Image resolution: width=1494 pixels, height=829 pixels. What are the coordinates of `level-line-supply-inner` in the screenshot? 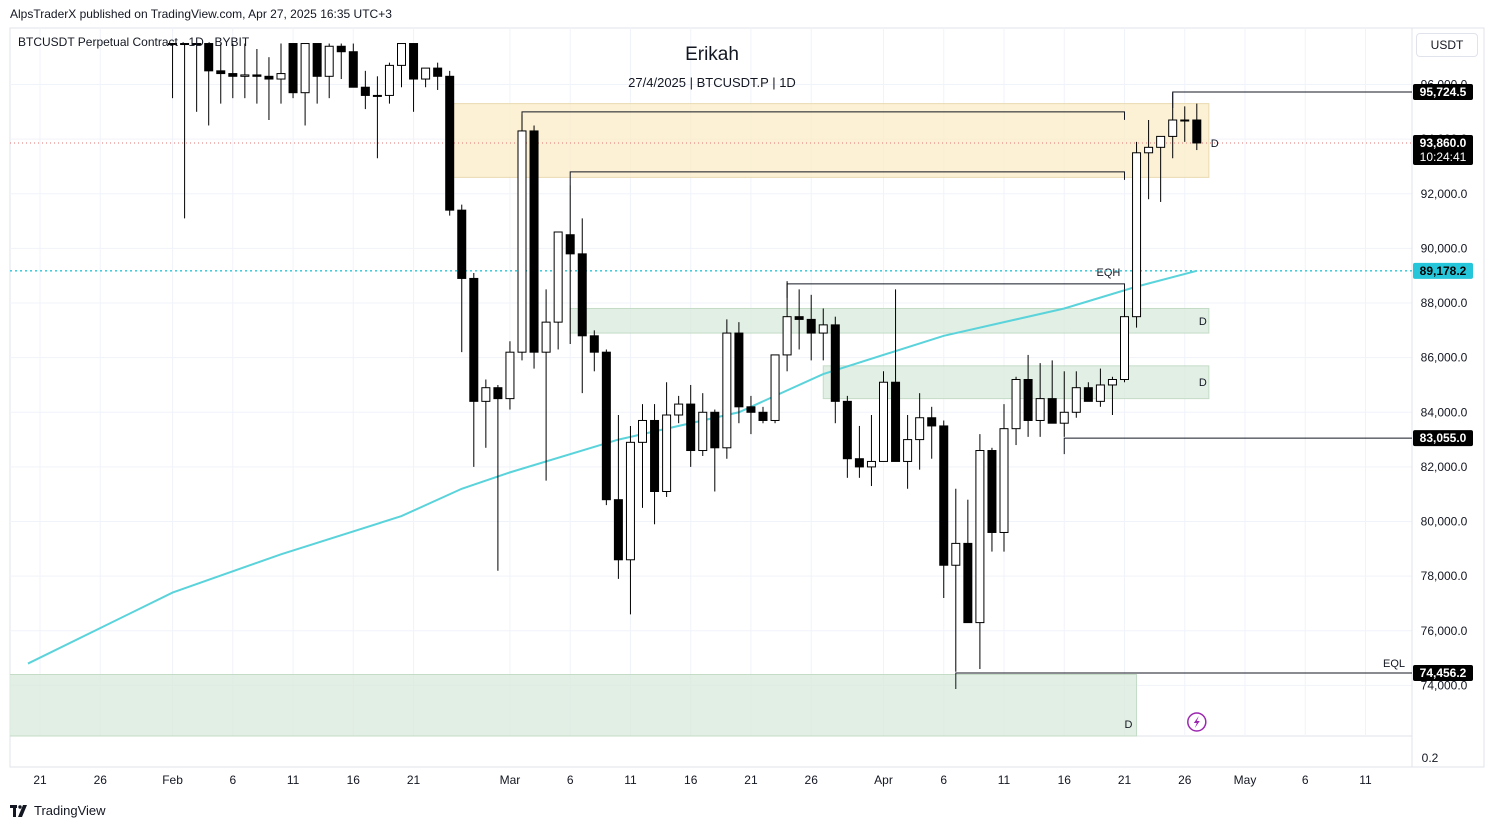 It's located at (847, 178).